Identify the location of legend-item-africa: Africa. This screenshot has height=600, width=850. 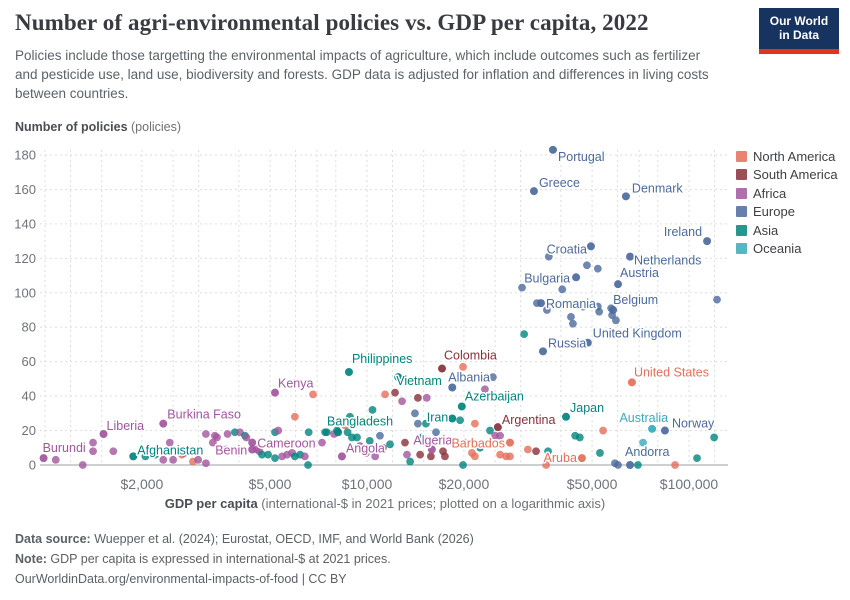
(787, 193).